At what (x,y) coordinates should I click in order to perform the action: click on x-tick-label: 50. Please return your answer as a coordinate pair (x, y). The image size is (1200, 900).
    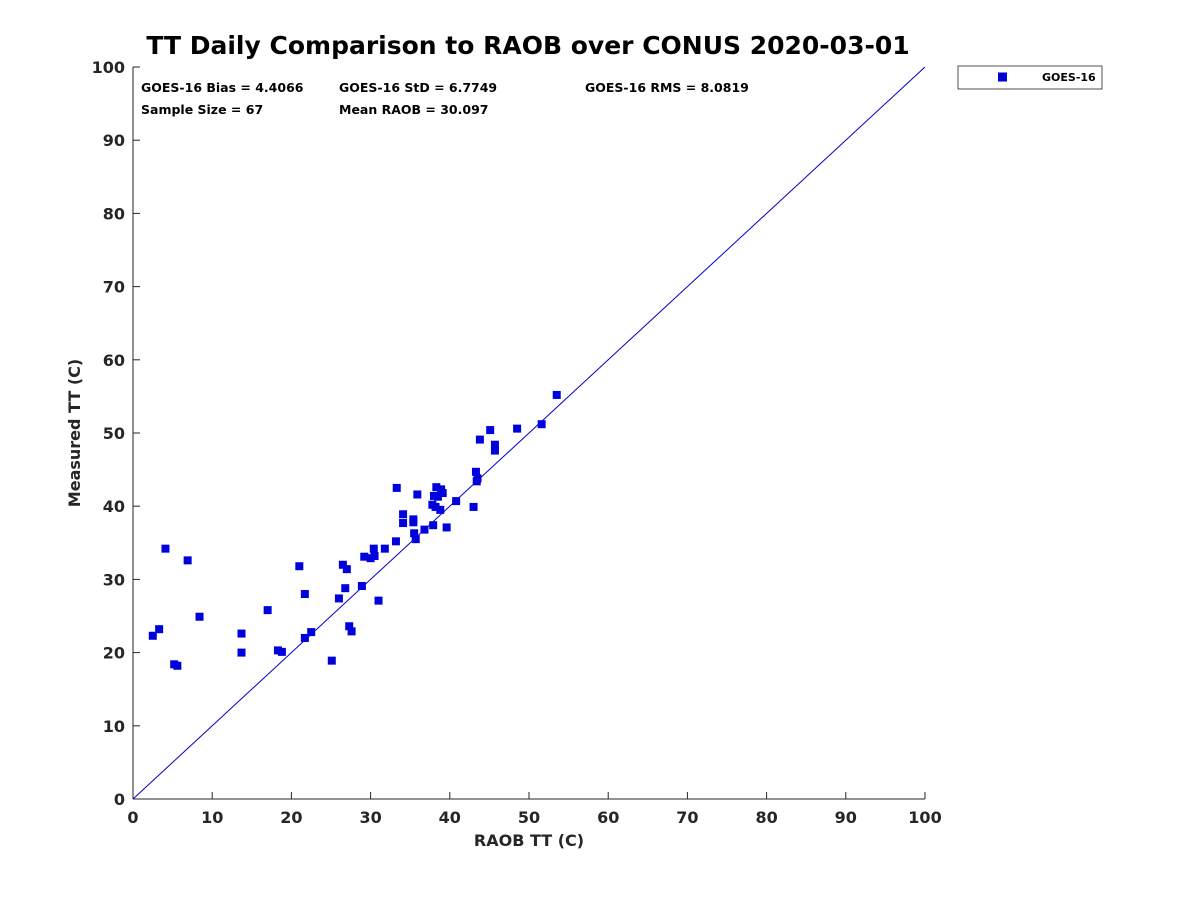
    Looking at the image, I should click on (529, 817).